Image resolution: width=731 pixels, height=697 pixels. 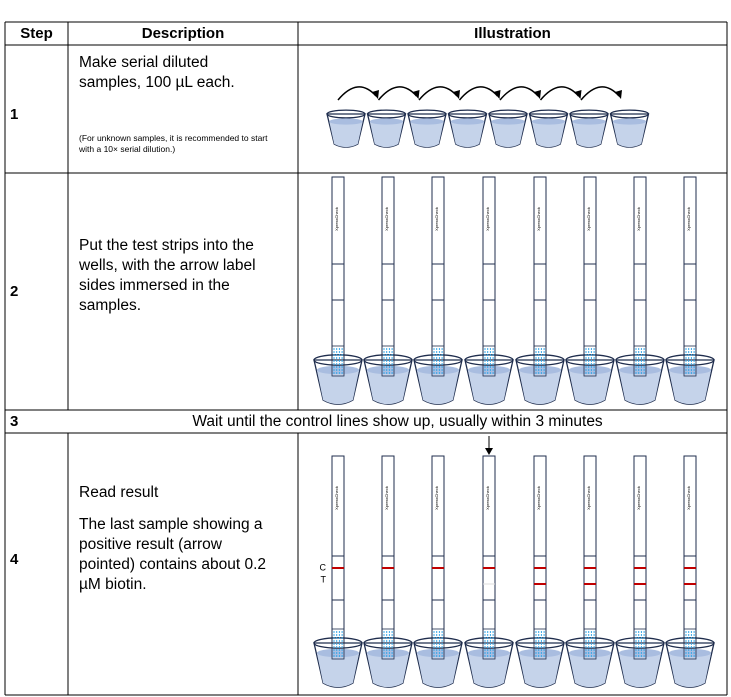 I want to click on step-description: Read result, so click(x=119, y=492).